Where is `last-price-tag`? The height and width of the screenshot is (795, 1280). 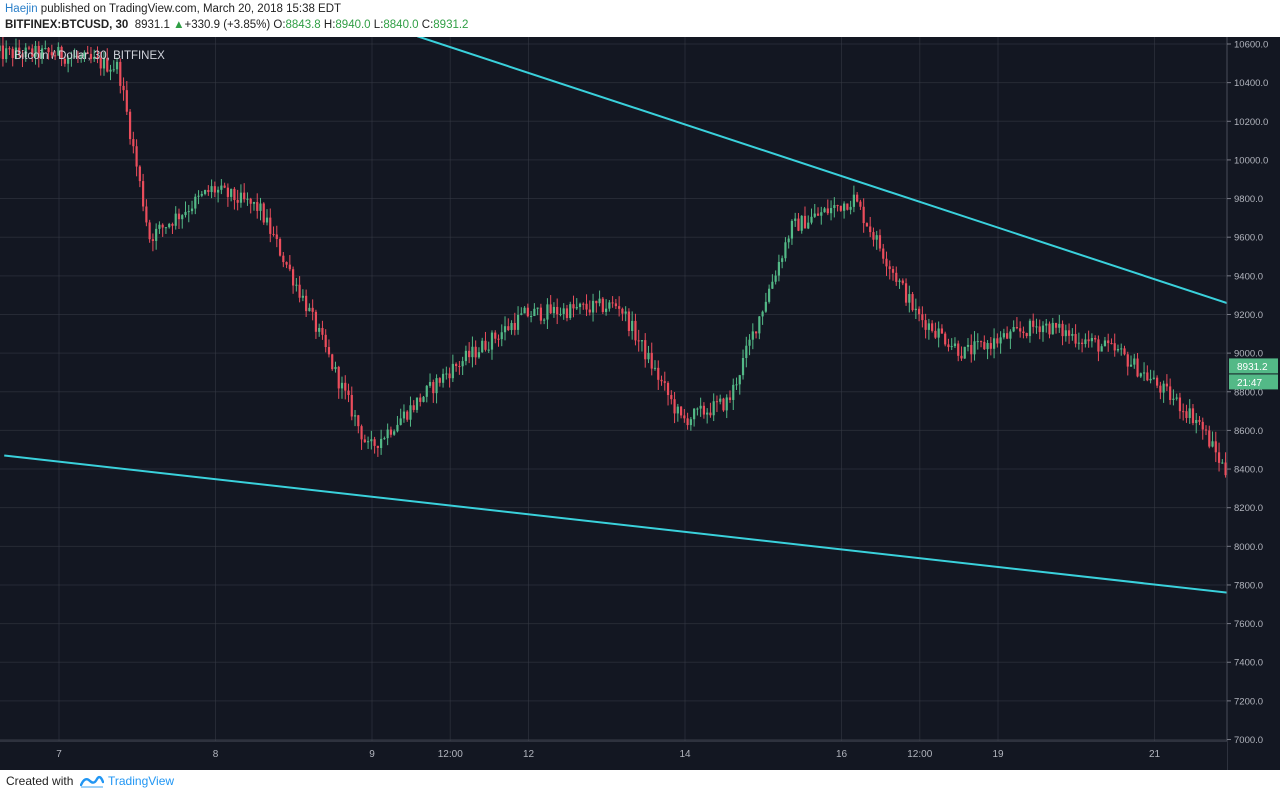
last-price-tag is located at coordinates (1253, 366).